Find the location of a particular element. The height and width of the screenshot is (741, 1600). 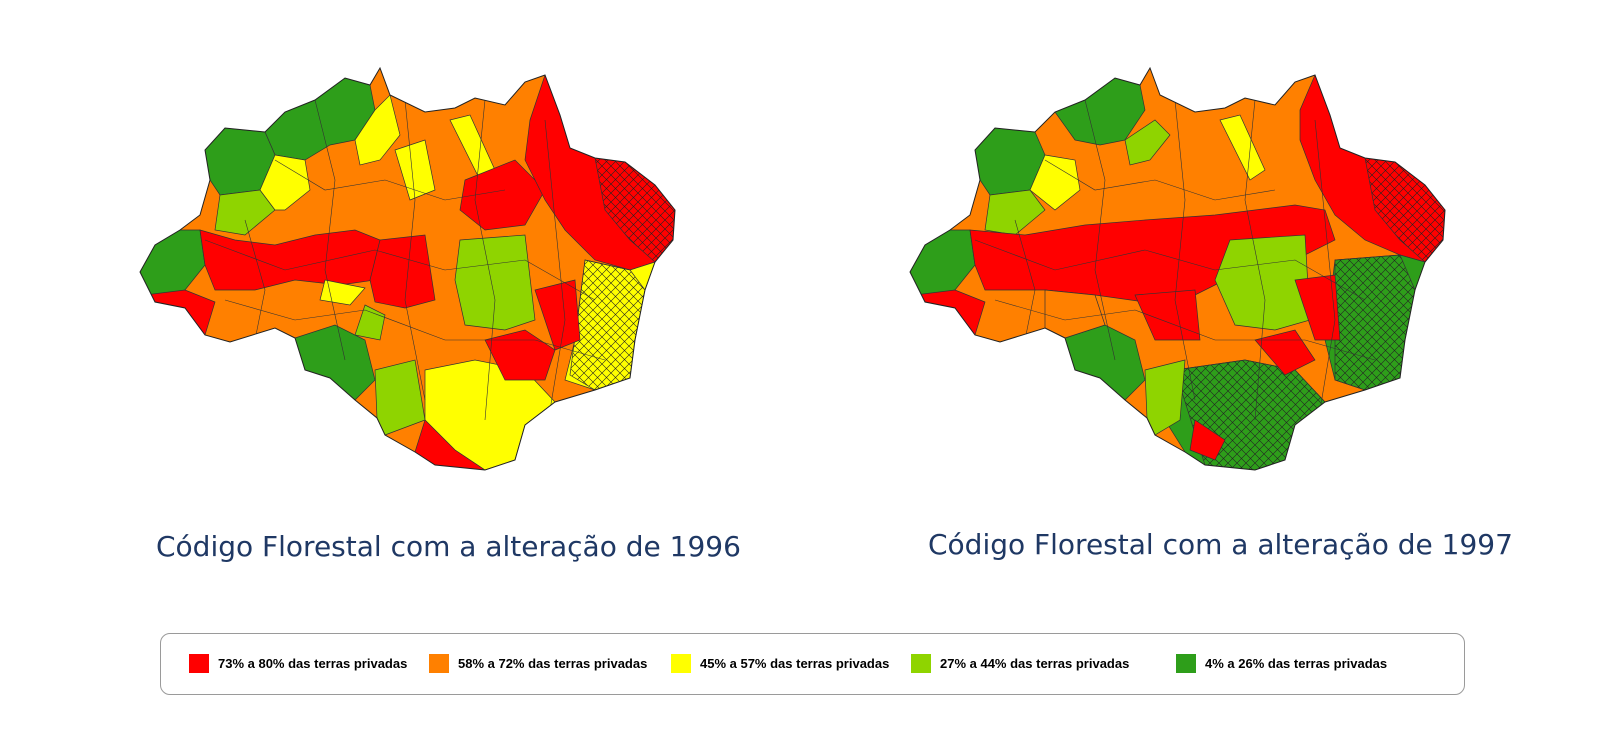

legend-item-45-57: 45% a 57% das terras privadas is located at coordinates (780, 663).